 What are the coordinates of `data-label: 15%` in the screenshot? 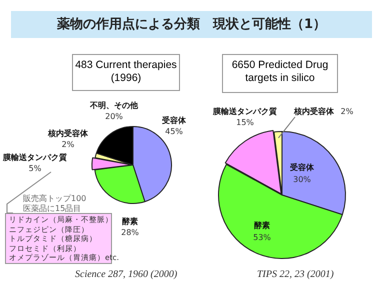 It's located at (245, 123).